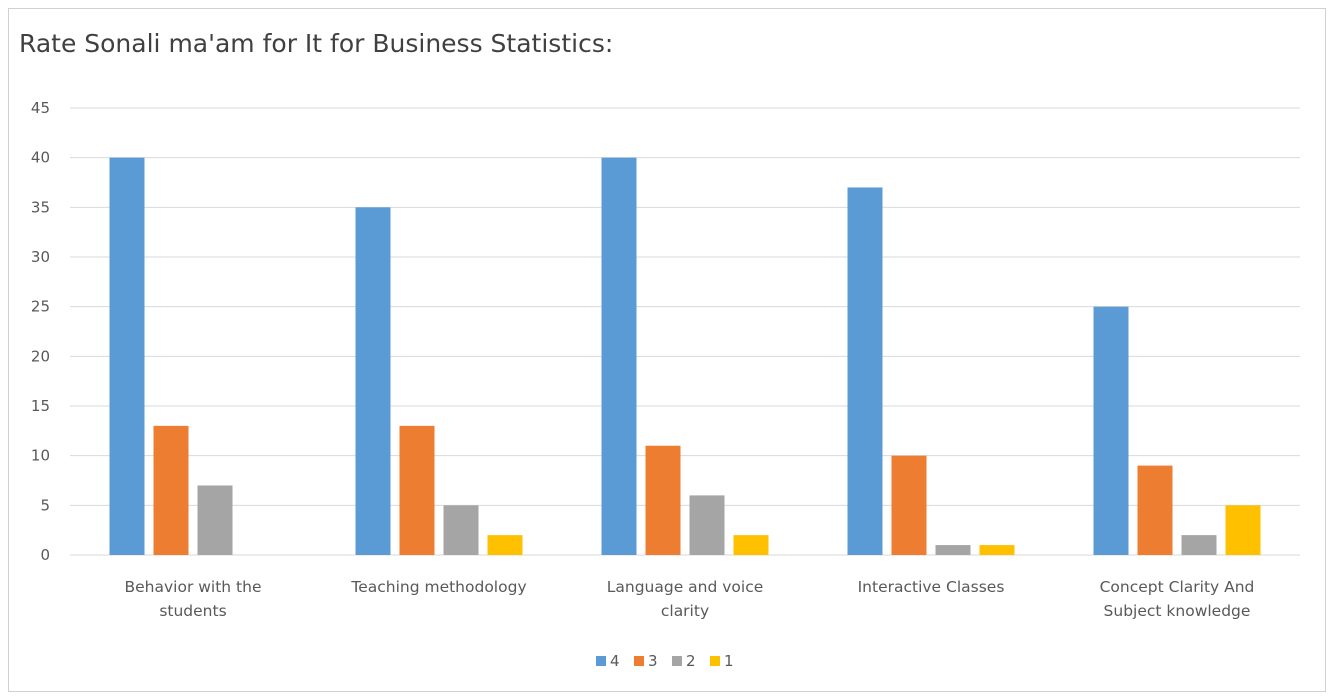 This screenshot has width=1332, height=698. What do you see at coordinates (615, 661) in the screenshot?
I see `legend-label-4: 4` at bounding box center [615, 661].